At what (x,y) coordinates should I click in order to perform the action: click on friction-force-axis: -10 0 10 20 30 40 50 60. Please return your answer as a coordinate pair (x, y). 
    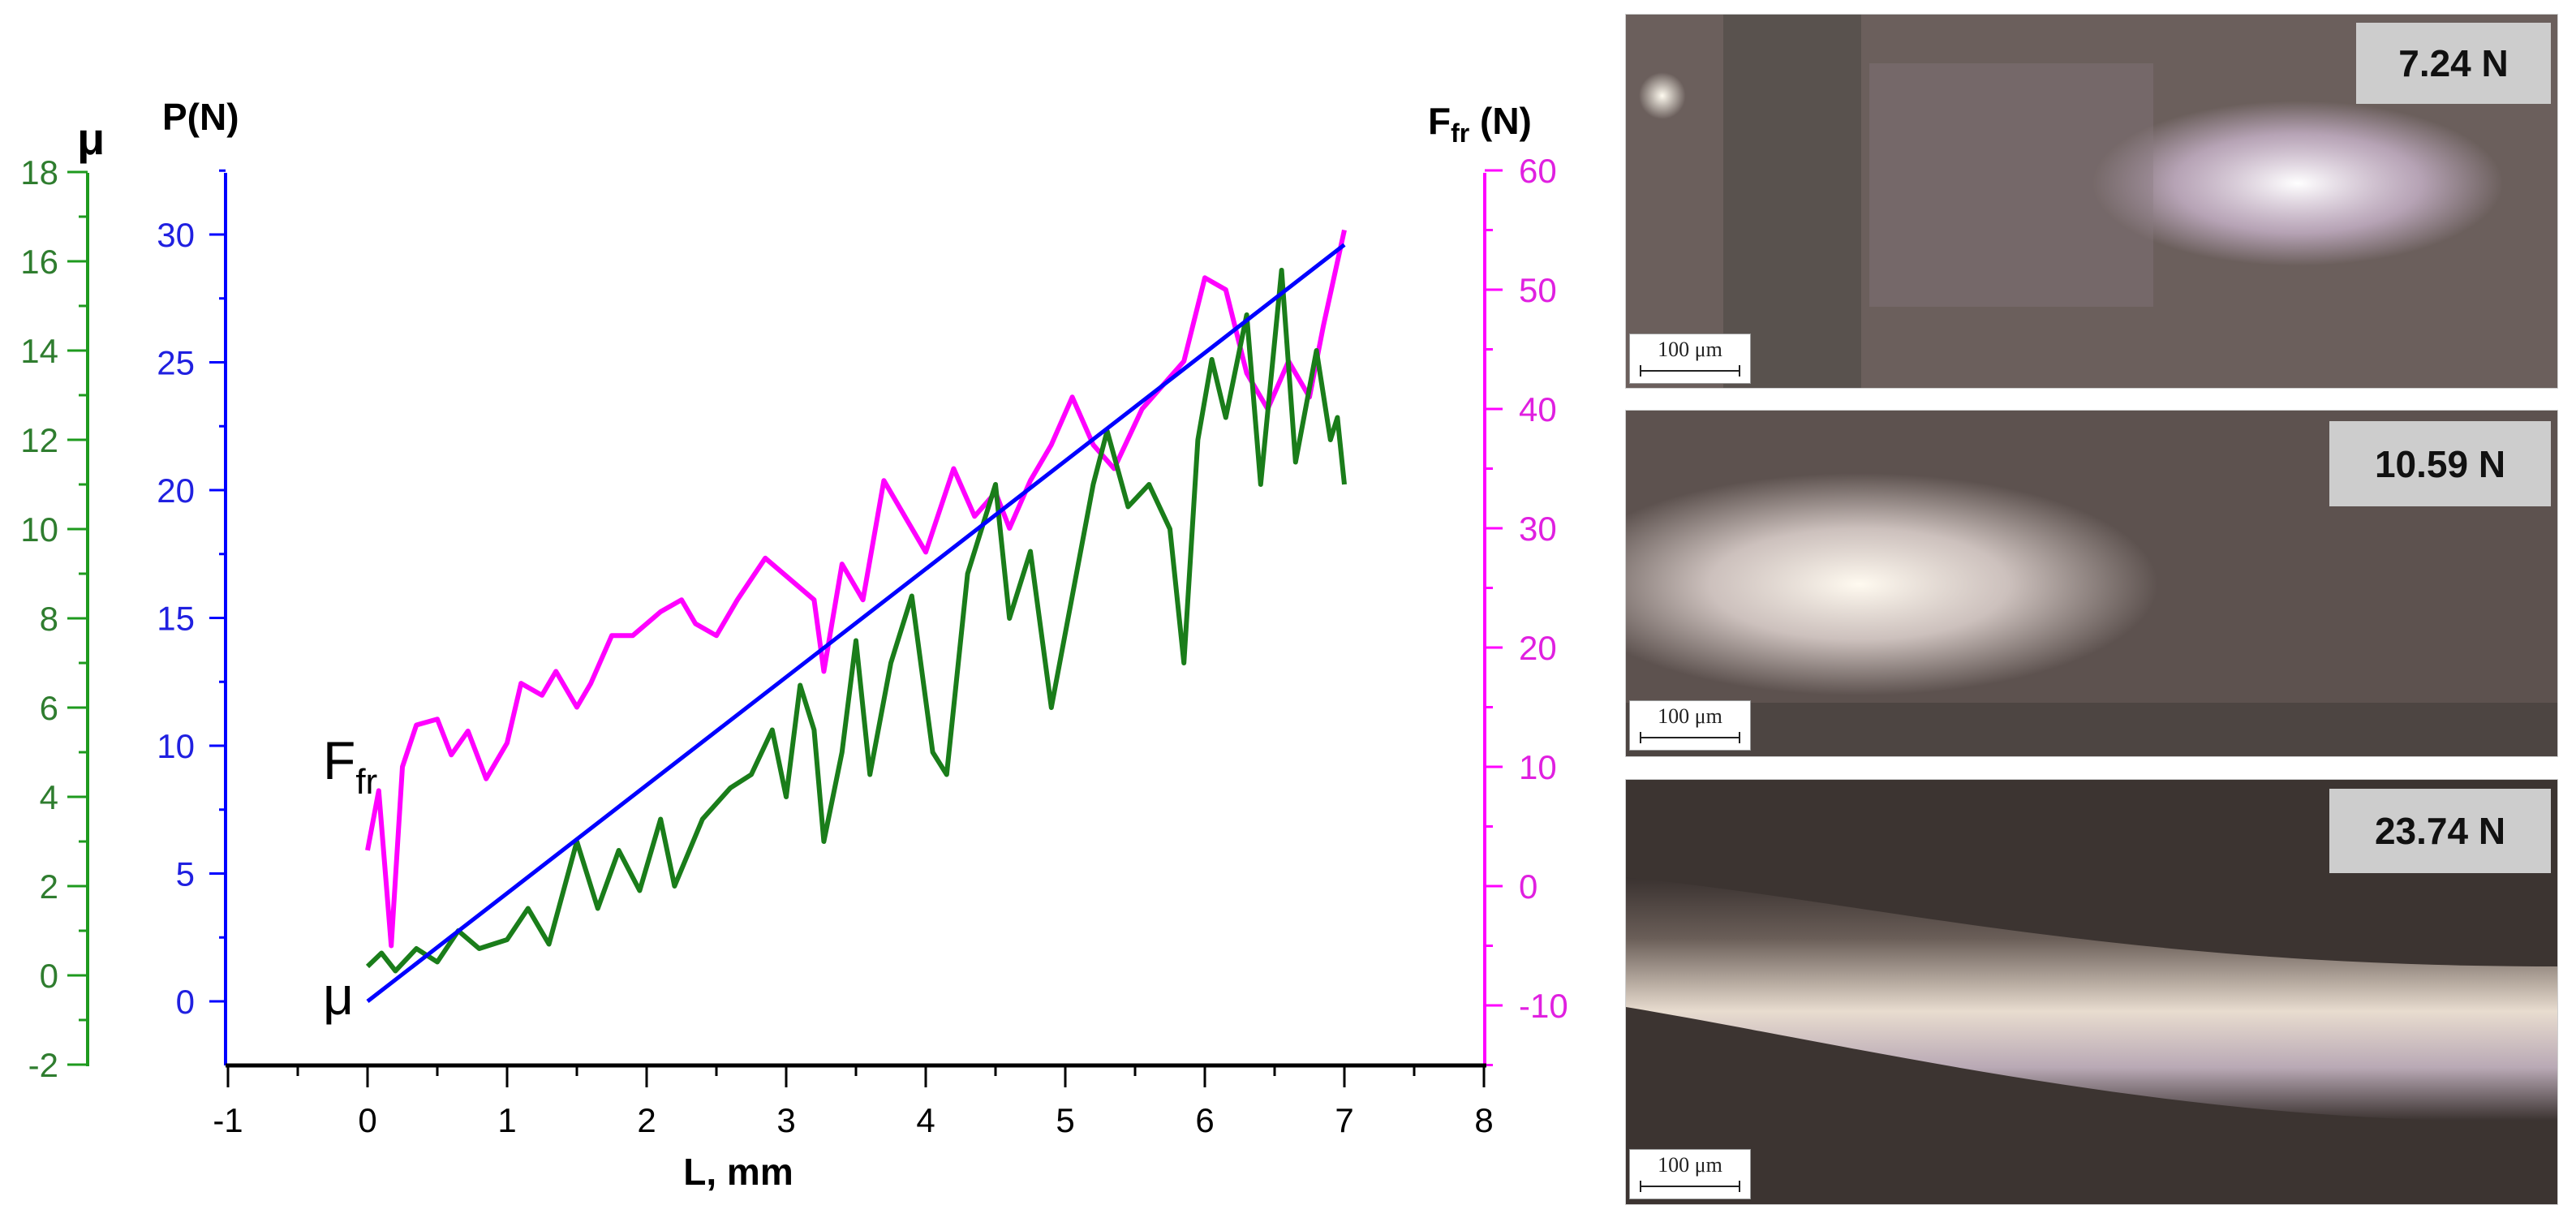
    Looking at the image, I should click on (1525, 609).